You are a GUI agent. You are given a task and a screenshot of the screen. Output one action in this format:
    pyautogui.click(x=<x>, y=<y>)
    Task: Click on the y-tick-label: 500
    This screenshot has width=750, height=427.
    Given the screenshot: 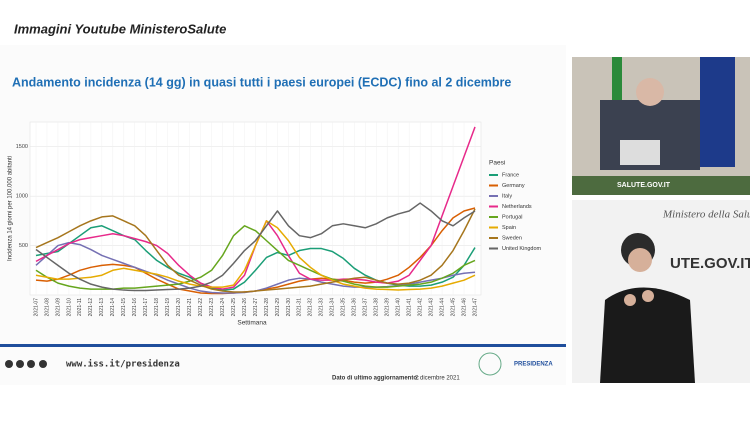 What is the action you would take?
    pyautogui.click(x=23, y=246)
    